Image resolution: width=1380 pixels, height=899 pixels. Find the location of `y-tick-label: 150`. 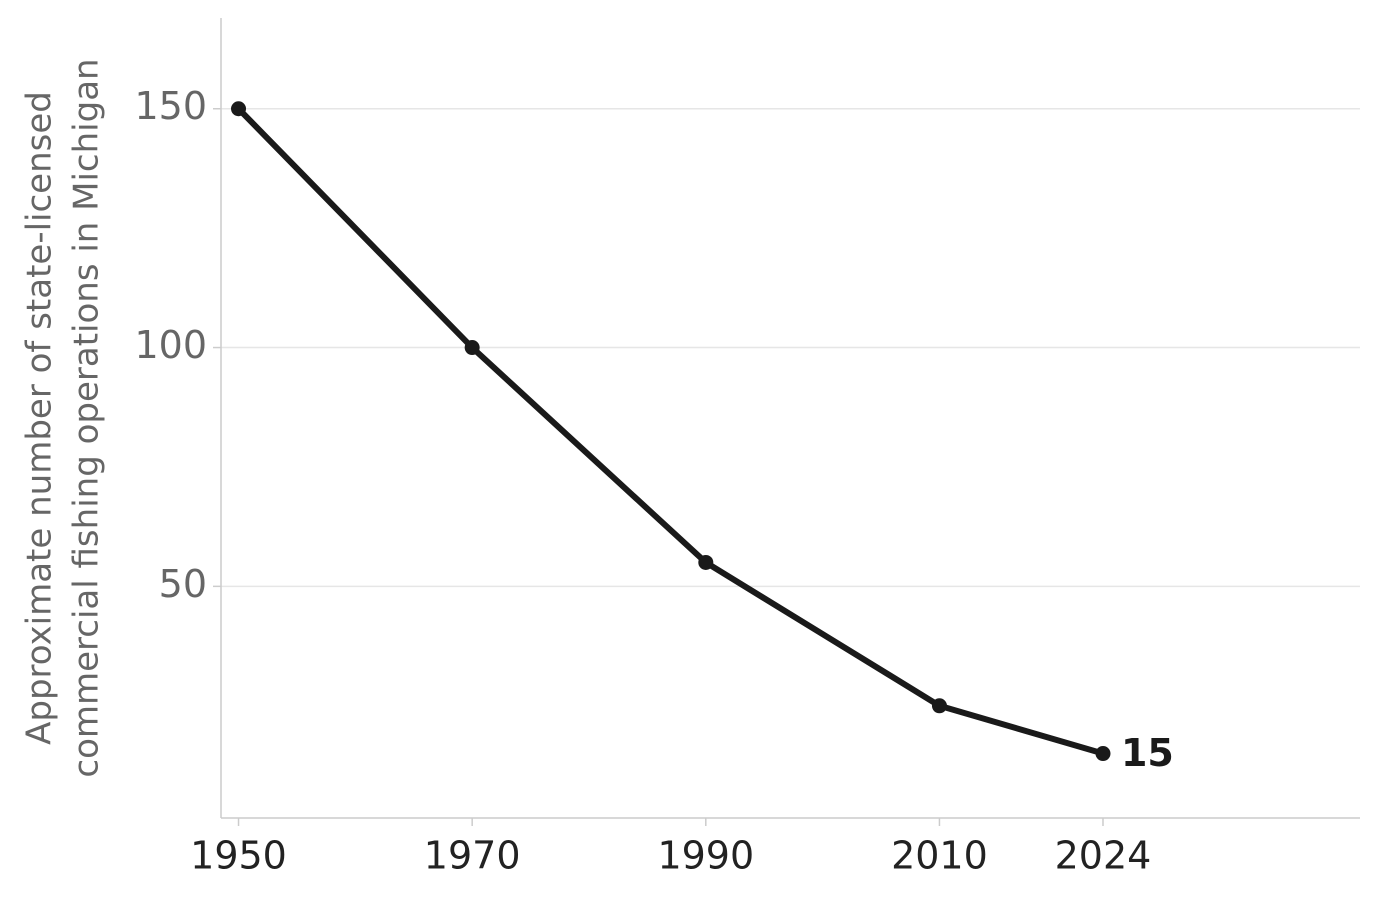

y-tick-label: 150 is located at coordinates (170, 106).